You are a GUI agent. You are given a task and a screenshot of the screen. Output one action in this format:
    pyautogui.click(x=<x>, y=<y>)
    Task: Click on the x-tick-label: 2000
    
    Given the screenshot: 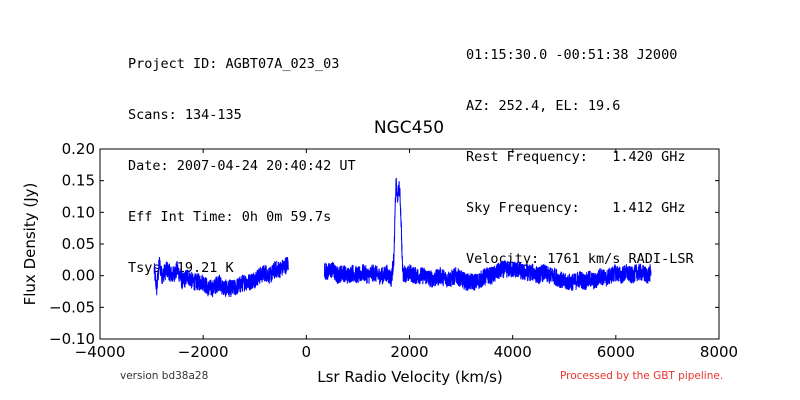 What is the action you would take?
    pyautogui.click(x=409, y=352)
    